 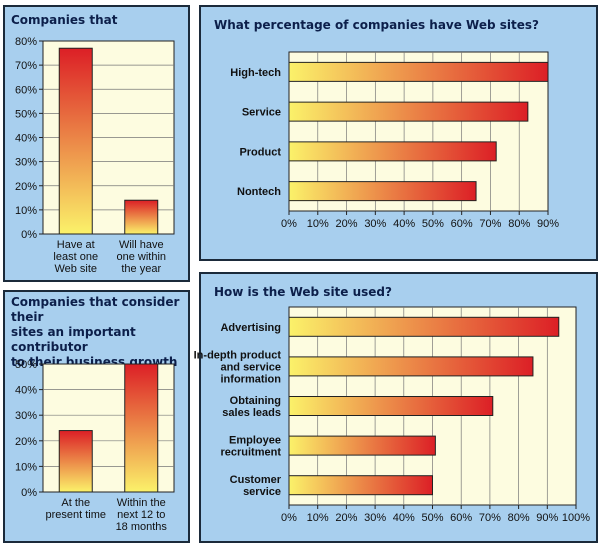 What do you see at coordinates (26, 90) in the screenshot?
I see `y-tick-label: 60%` at bounding box center [26, 90].